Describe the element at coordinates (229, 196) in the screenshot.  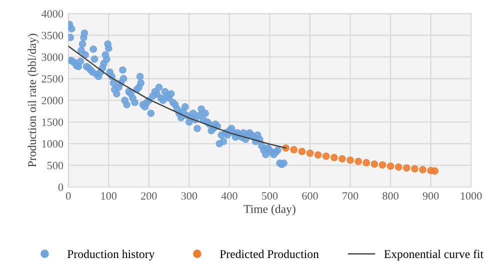
I see `x-tick-label: 400` at that location.